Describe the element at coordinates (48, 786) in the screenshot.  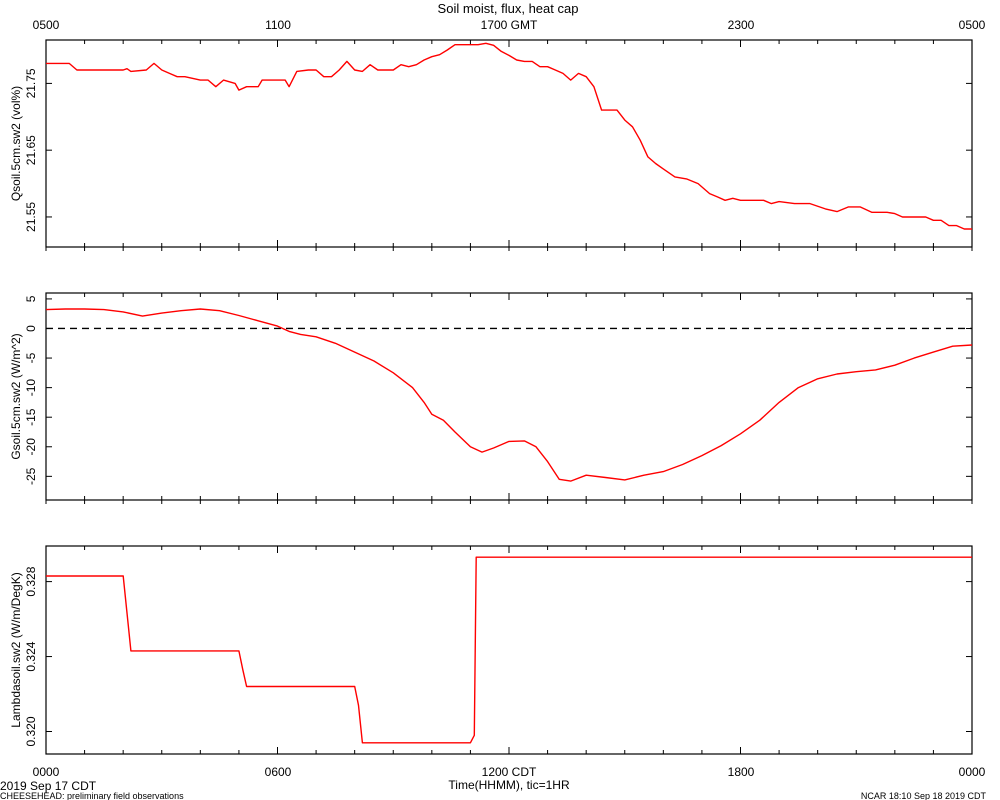
I see `date-label: 2019 Sep 17 CDT` at that location.